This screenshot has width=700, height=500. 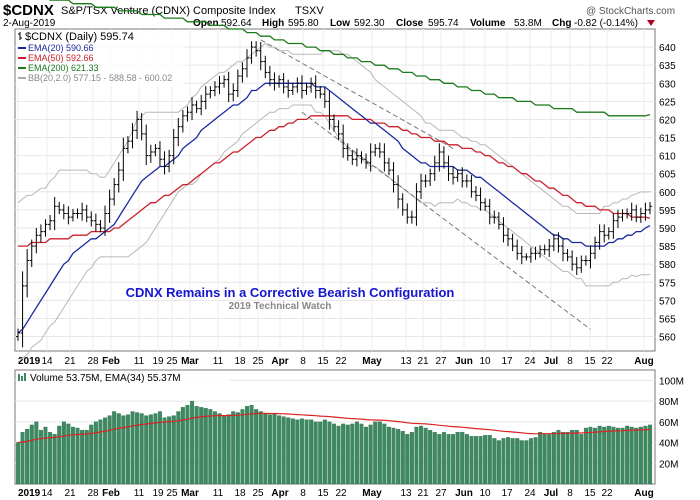 I want to click on header-date: 2-Aug-2019, so click(x=29, y=23).